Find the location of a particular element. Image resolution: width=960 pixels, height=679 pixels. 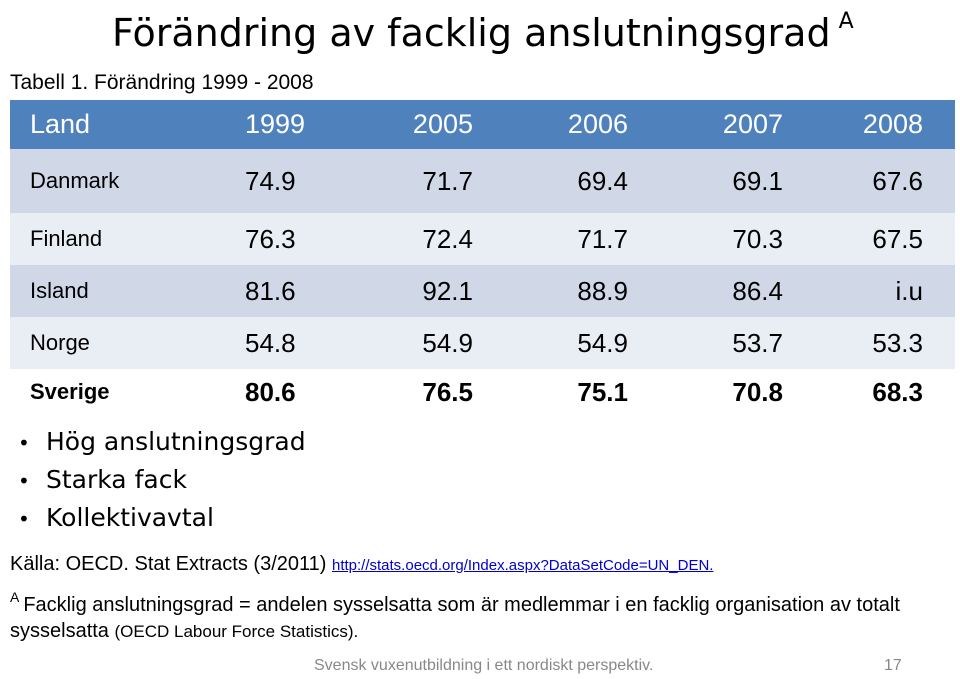

value-cell-2006: 69.4 is located at coordinates (602, 180).